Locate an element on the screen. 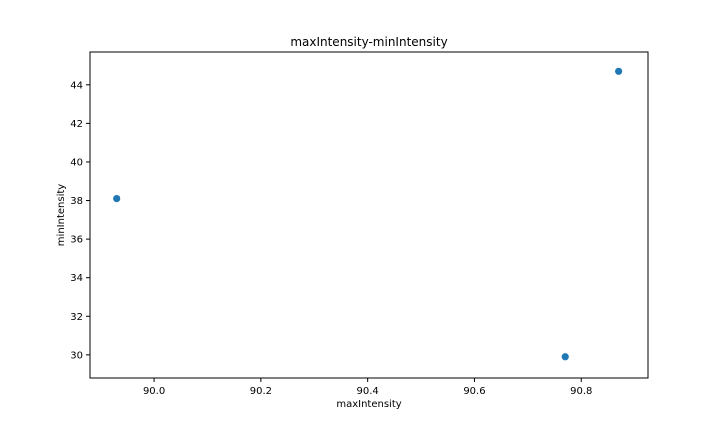 The height and width of the screenshot is (432, 720). x-axis-ticks: 90.0 90.2 90.4 90.6 90.8 is located at coordinates (367, 387).